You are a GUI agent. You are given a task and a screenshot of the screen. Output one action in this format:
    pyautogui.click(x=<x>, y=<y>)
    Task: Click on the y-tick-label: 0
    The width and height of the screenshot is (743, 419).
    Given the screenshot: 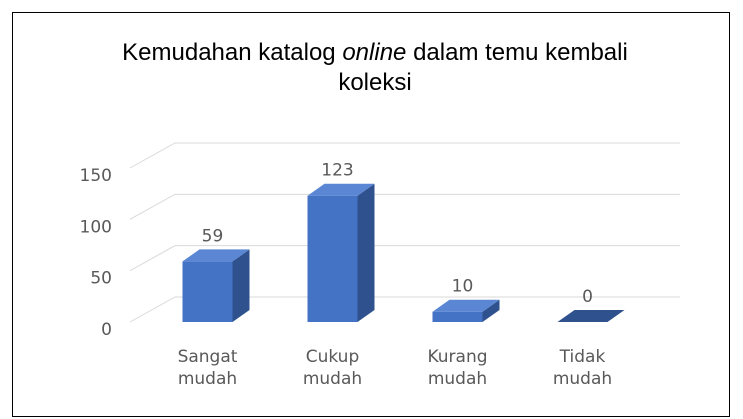 What is the action you would take?
    pyautogui.click(x=106, y=330)
    